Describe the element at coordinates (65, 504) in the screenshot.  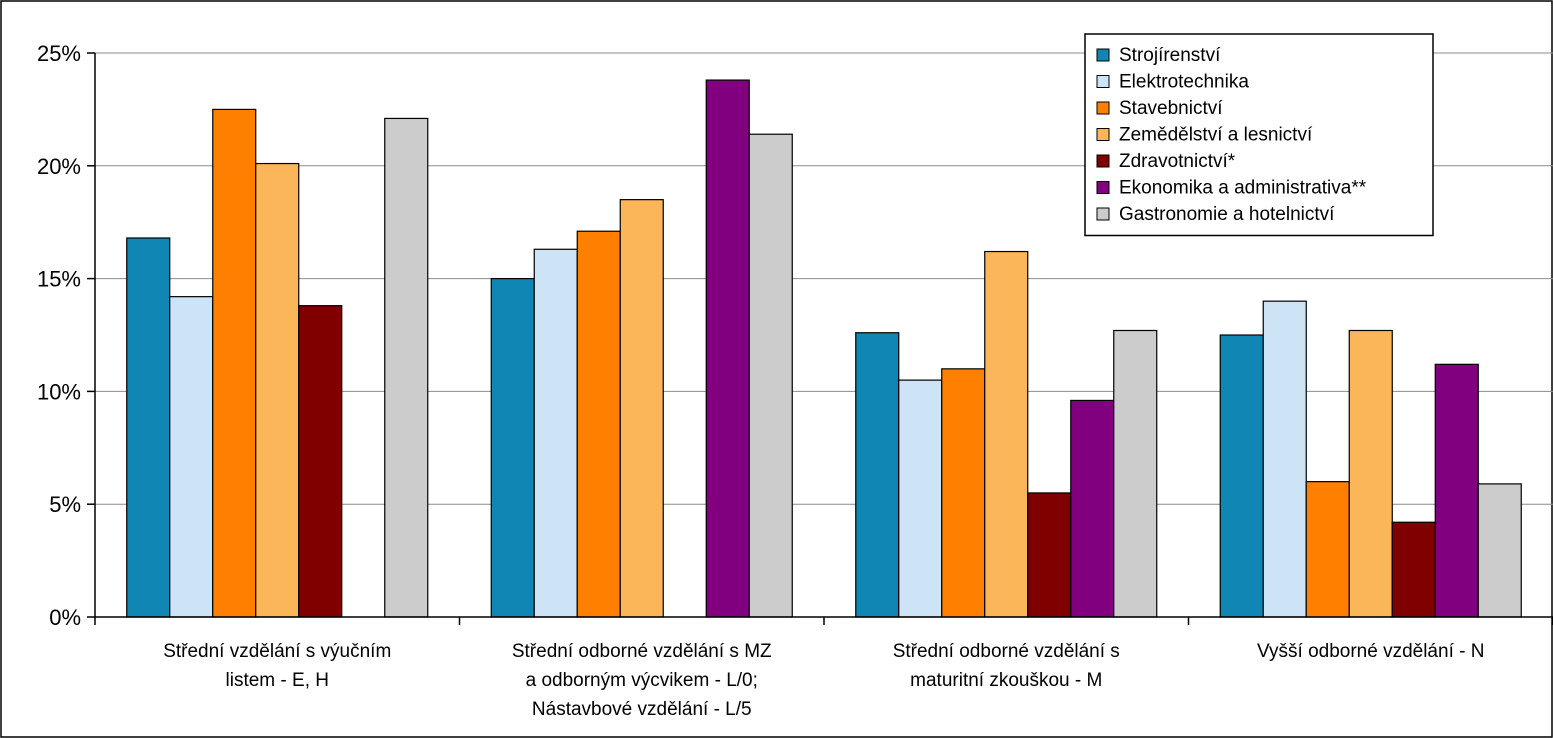
I see `y-tick-label: 5%` at that location.